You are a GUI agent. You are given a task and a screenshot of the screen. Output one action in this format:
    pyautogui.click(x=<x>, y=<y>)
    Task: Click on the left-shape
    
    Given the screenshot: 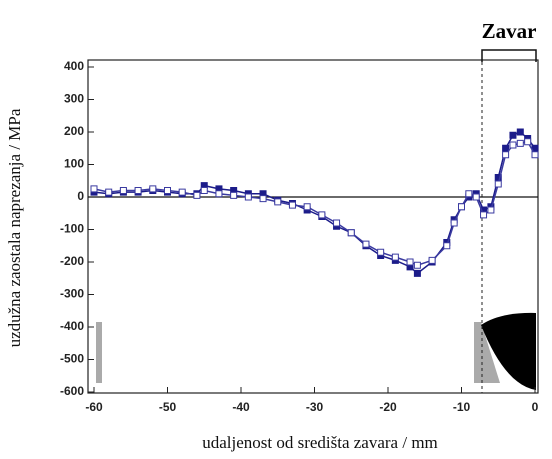 What is the action you would take?
    pyautogui.click(x=99, y=352)
    